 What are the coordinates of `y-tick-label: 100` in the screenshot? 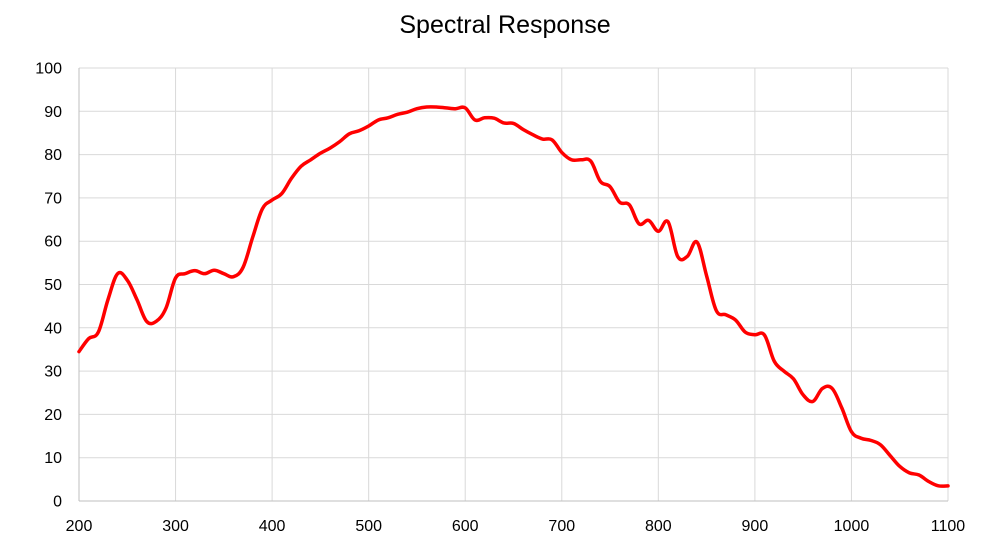 It's located at (48, 69).